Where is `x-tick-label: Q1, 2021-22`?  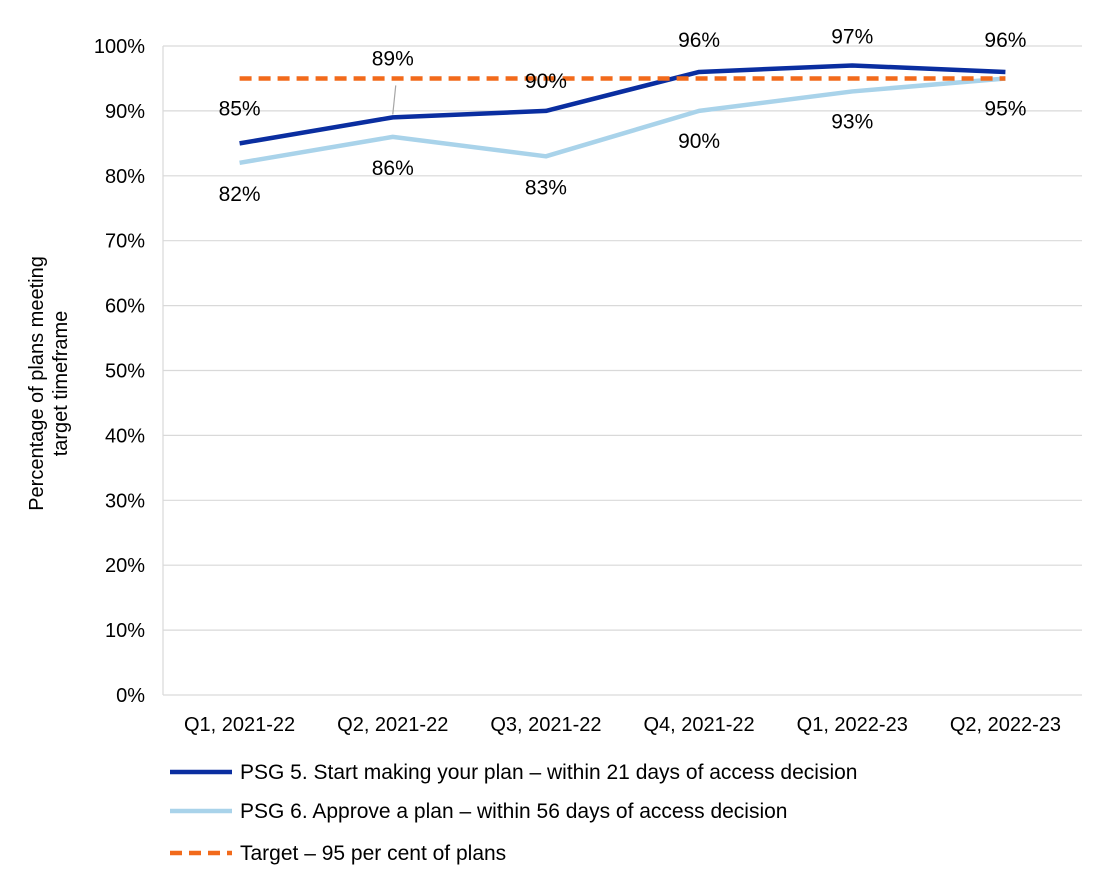 x-tick-label: Q1, 2021-22 is located at coordinates (239, 725).